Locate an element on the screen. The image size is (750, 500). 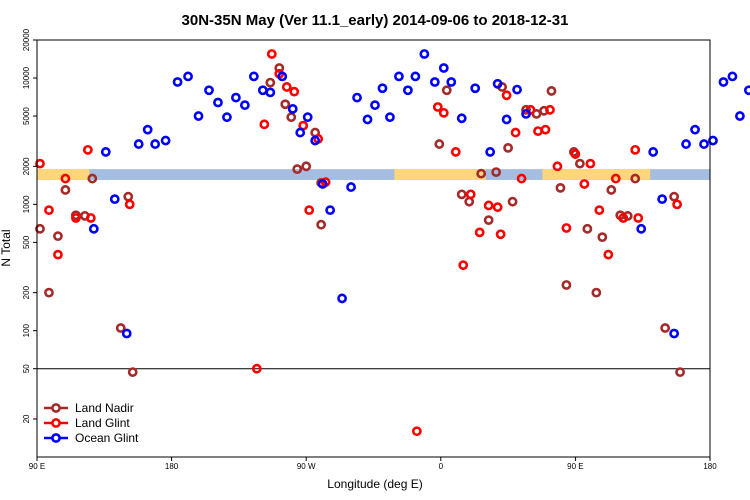
band-land is located at coordinates (440, 174).